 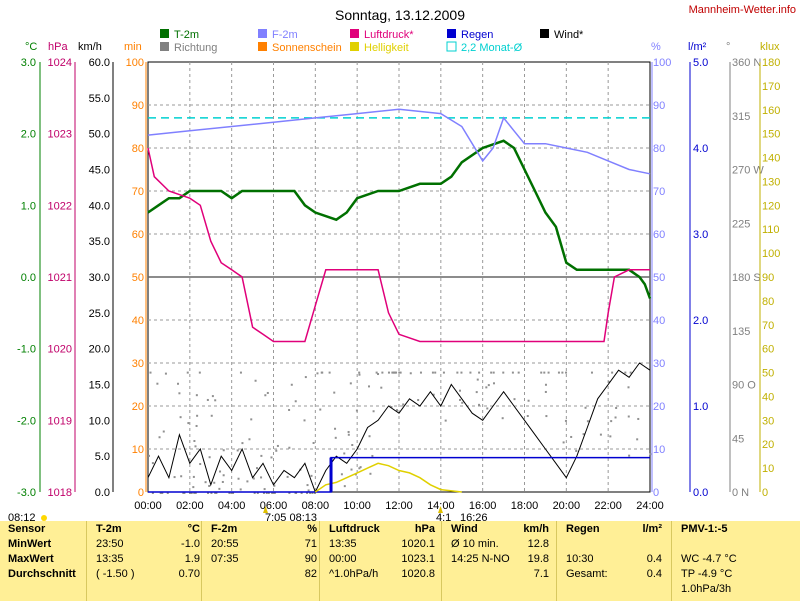 I want to click on axis-unit-temp: °C, so click(x=31, y=47).